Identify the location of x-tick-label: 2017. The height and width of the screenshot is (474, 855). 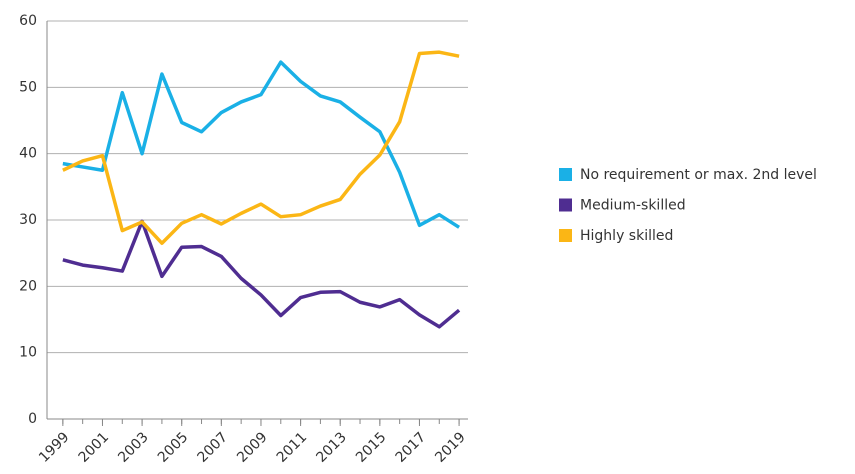
(411, 447).